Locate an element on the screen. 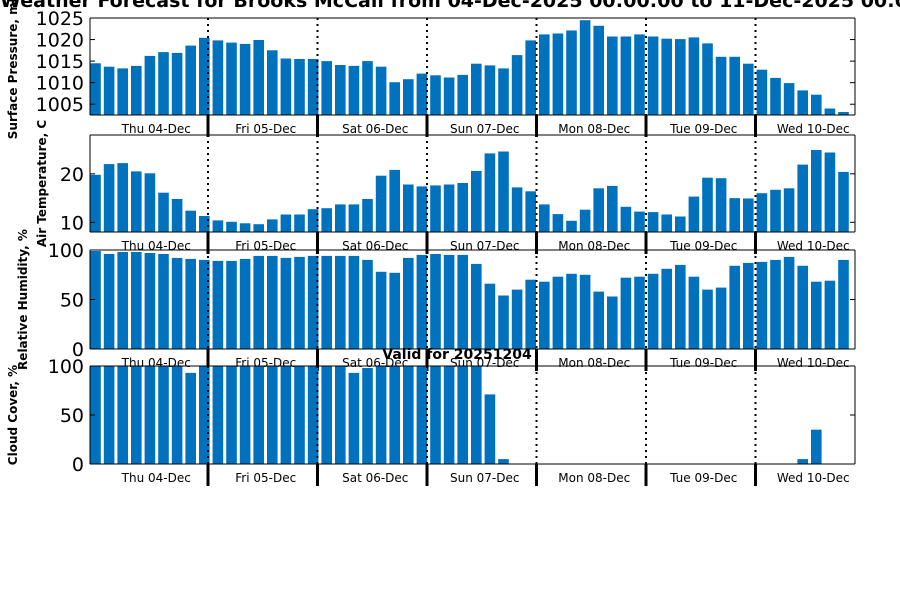  day-label: Thu 04-Dec is located at coordinates (156, 129).